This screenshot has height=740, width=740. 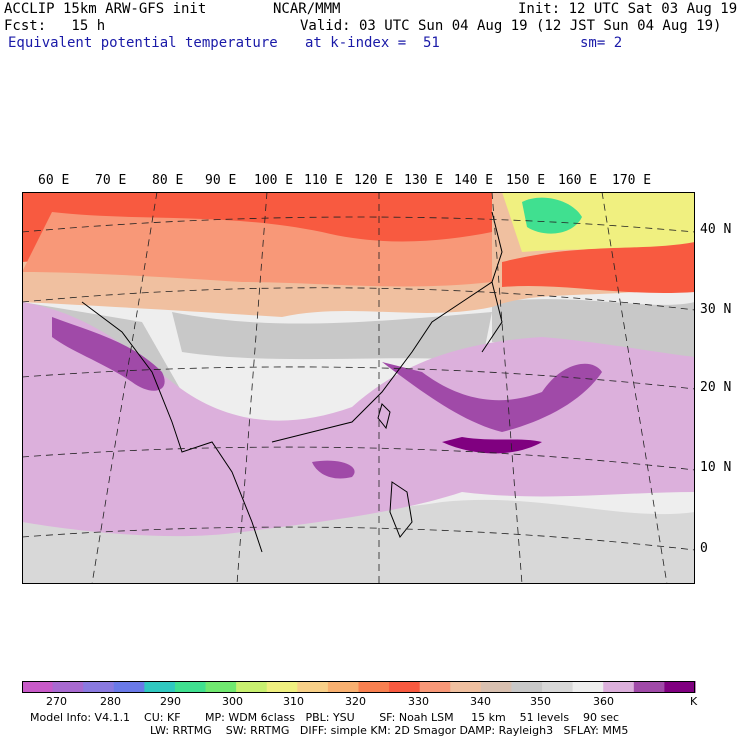 I want to click on philippines-outline, so click(x=401, y=509).